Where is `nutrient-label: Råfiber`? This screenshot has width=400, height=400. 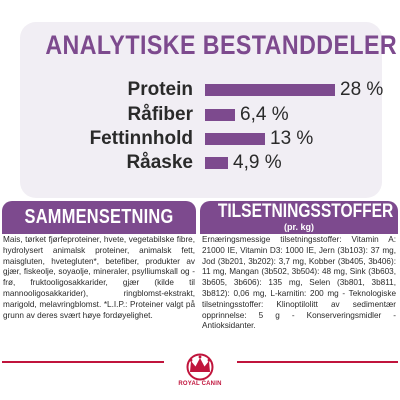 nutrient-label: Råfiber is located at coordinates (160, 114).